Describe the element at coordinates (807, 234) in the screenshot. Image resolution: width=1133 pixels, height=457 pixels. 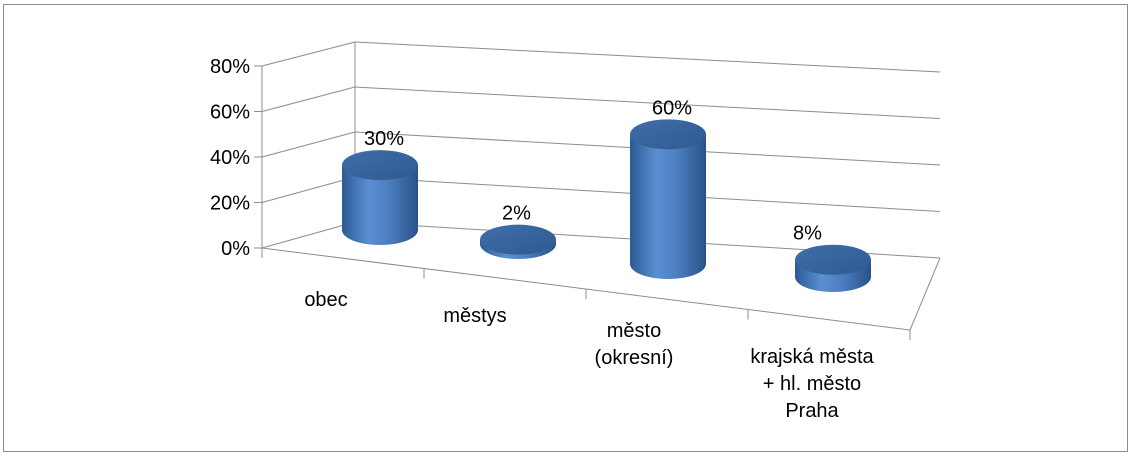
I see `data-label: 8%` at that location.